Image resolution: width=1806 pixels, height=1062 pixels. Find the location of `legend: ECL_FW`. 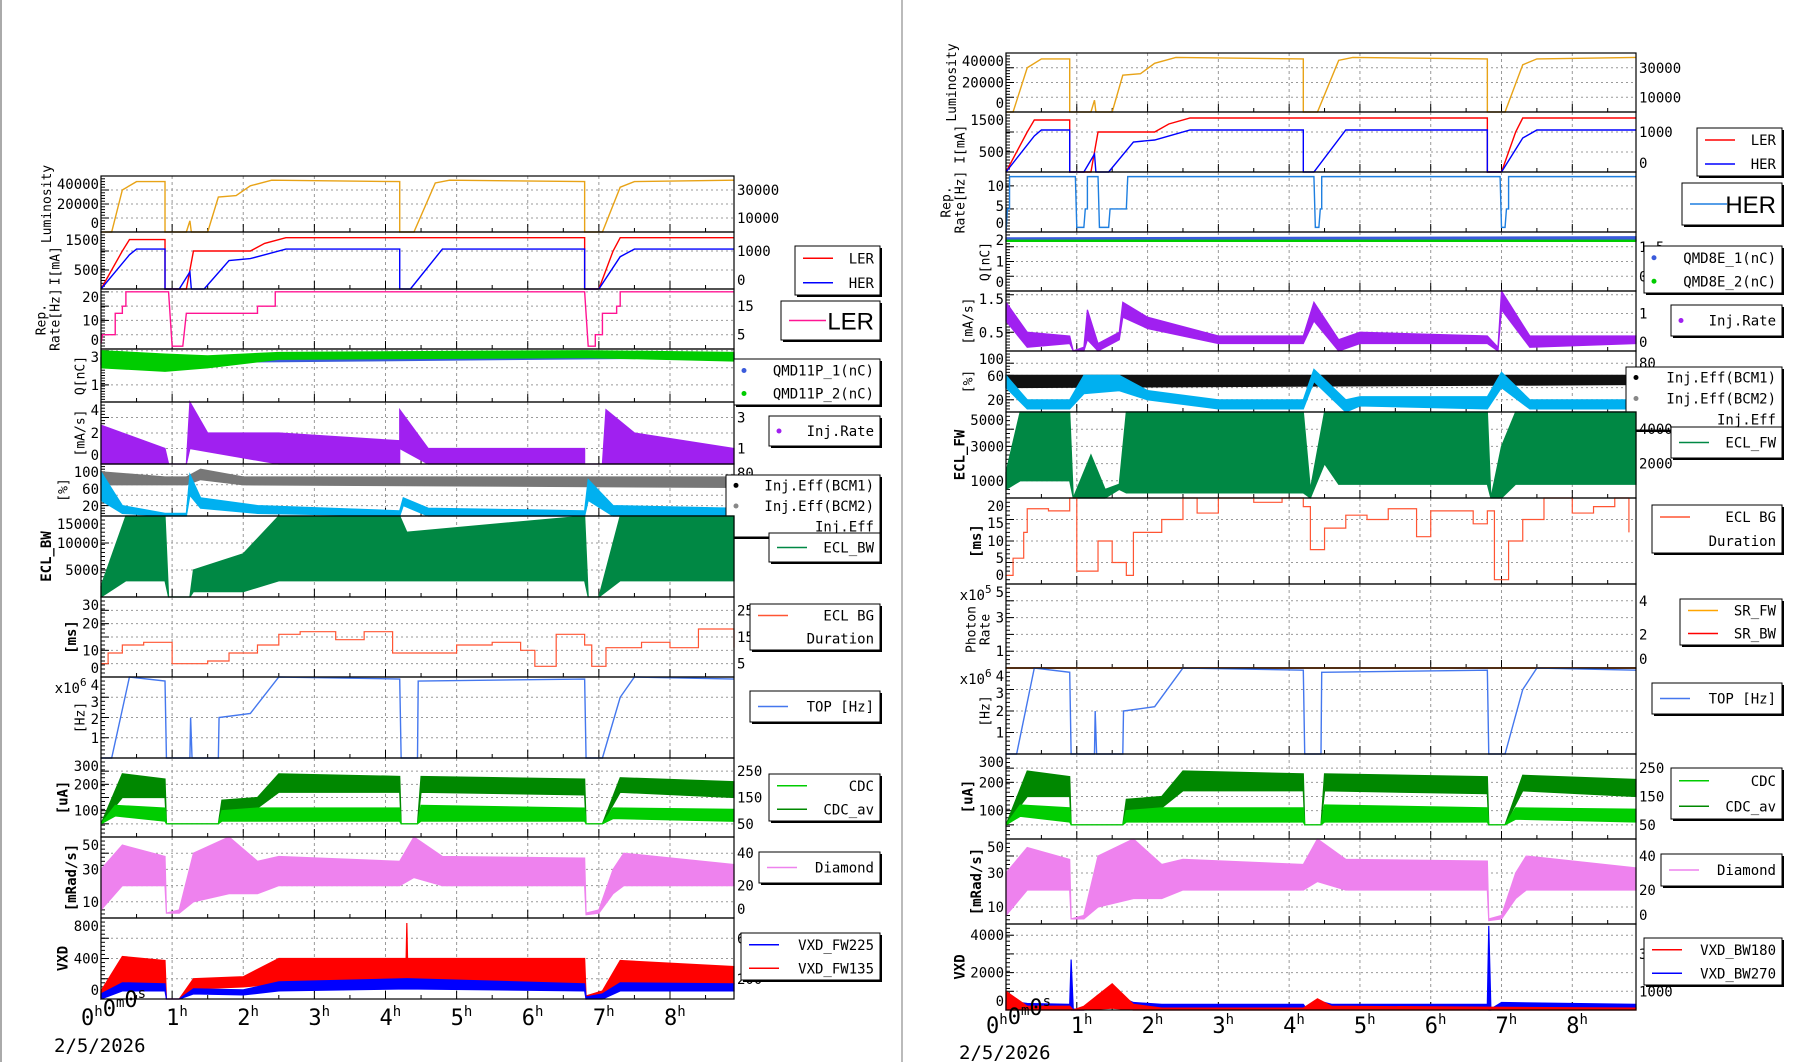

legend: ECL_FW is located at coordinates (1727, 443).